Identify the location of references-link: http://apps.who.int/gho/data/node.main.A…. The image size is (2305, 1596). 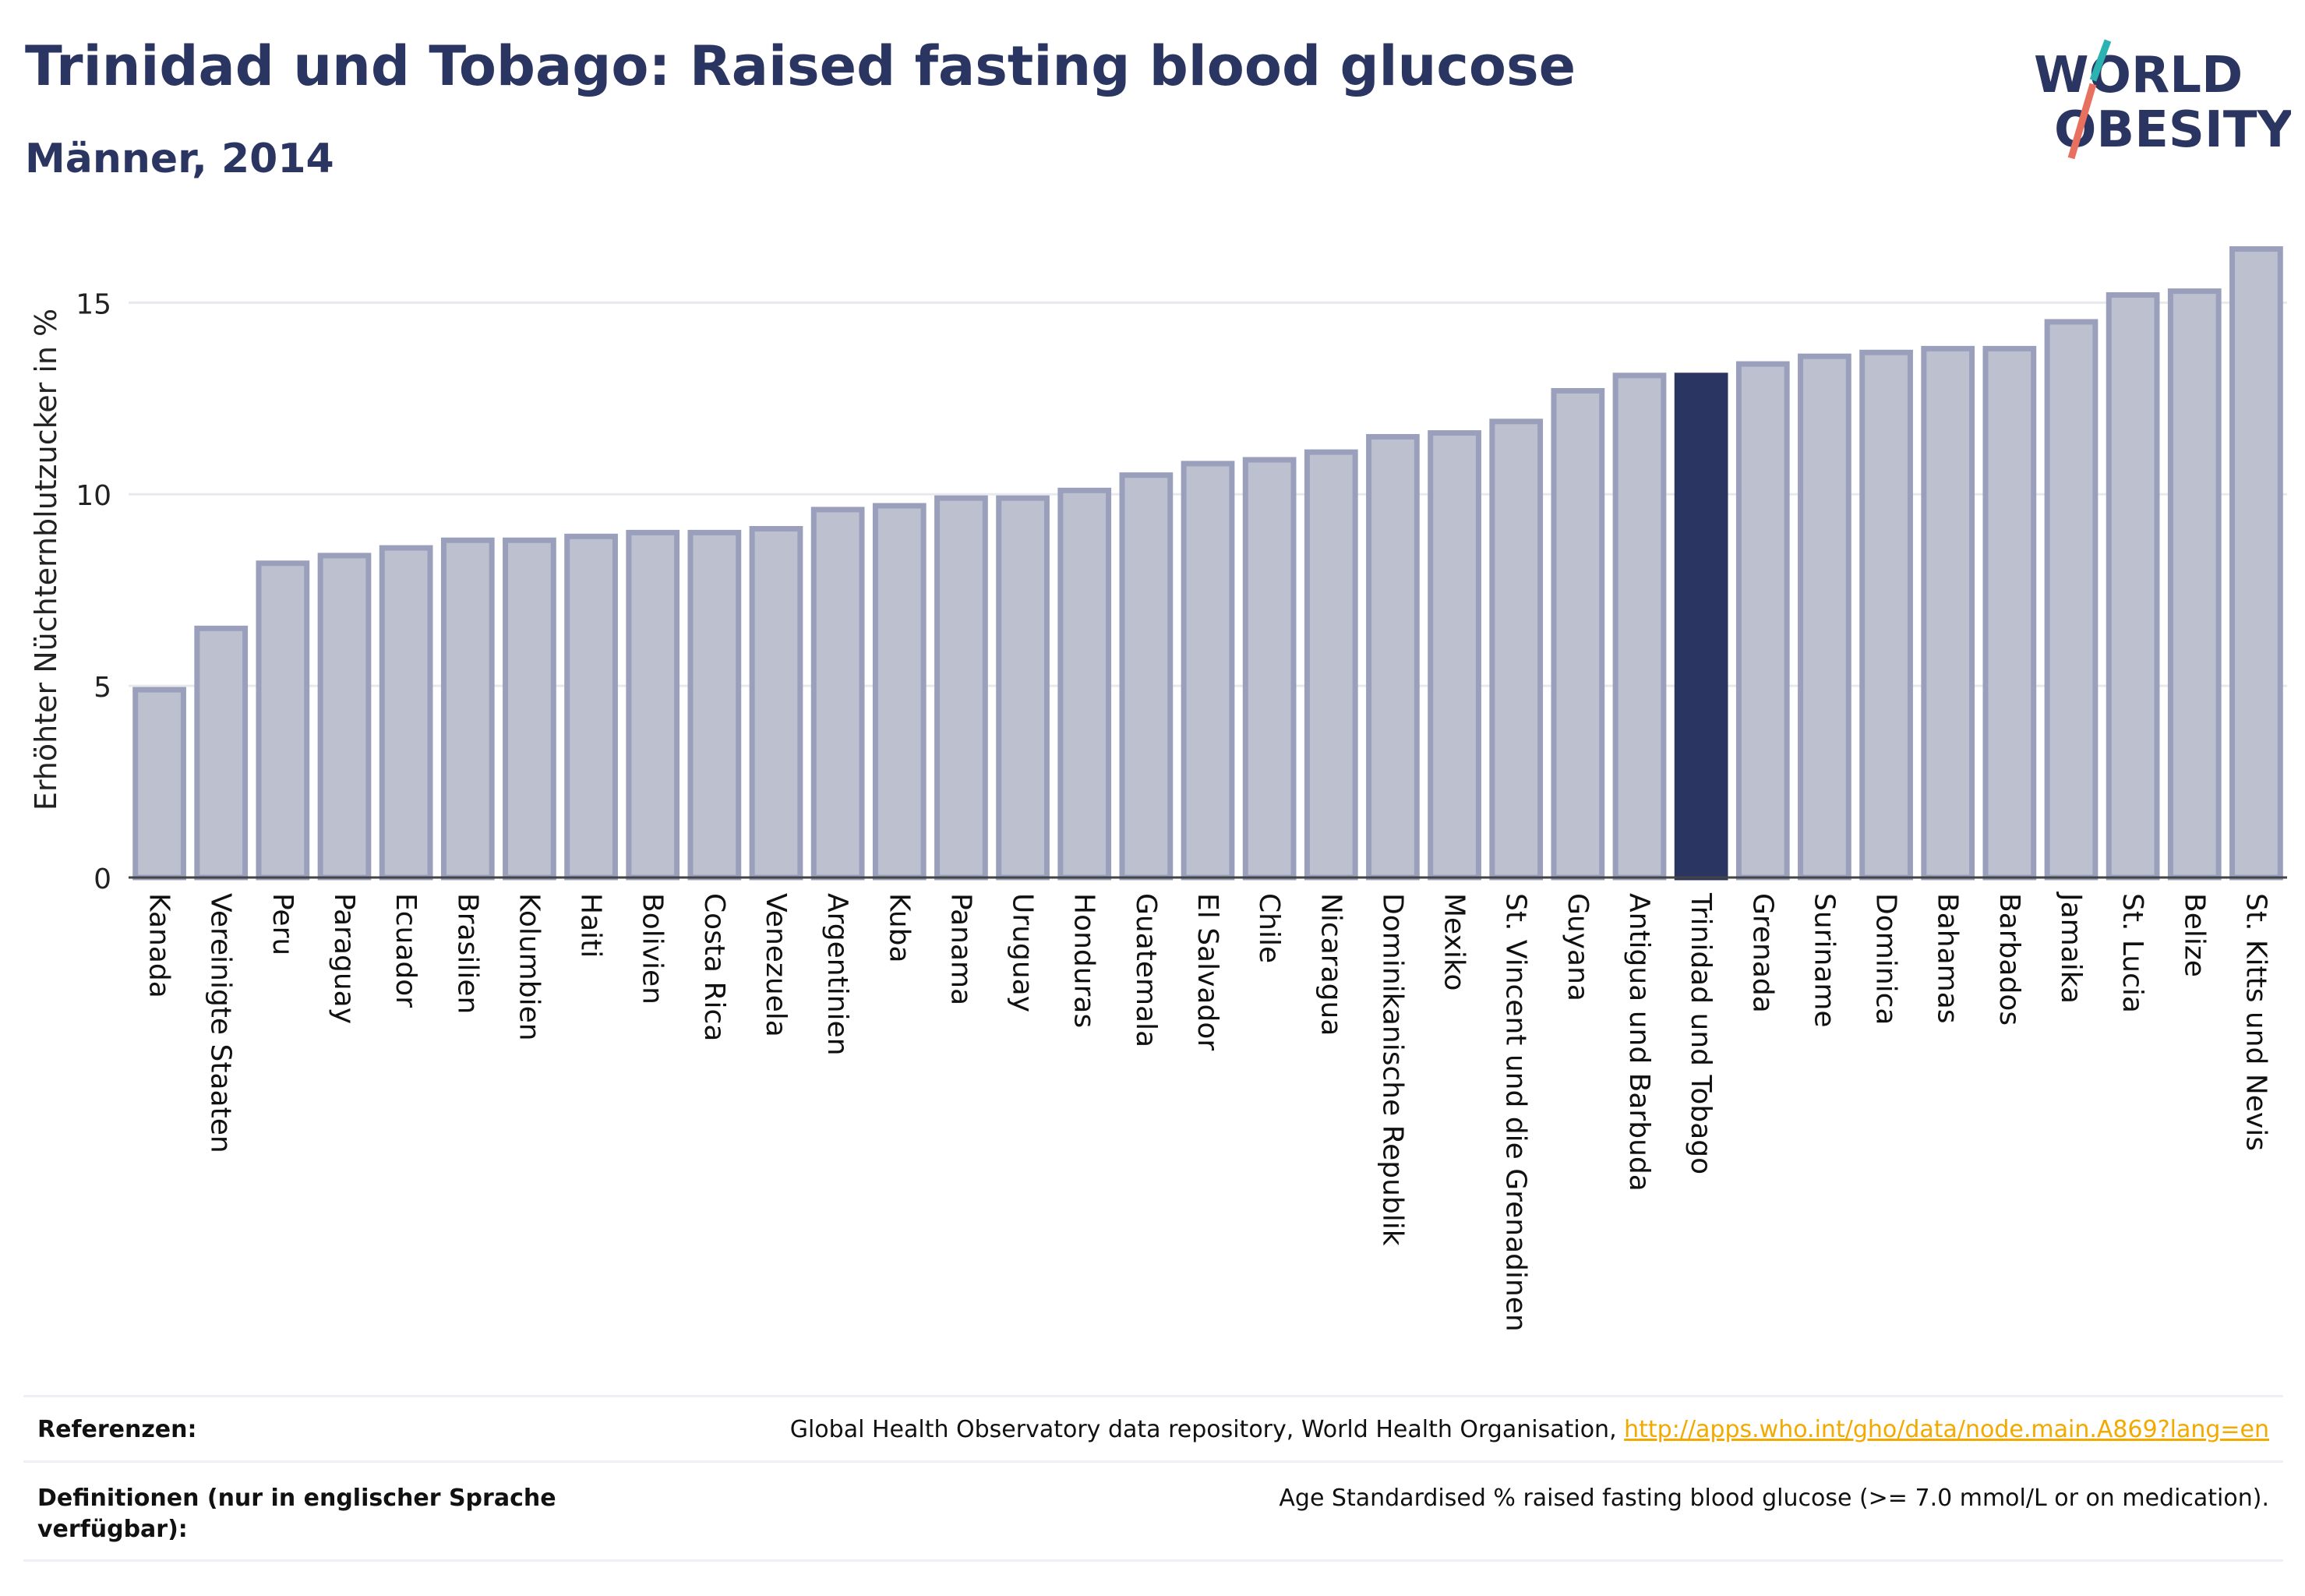
(1946, 1429).